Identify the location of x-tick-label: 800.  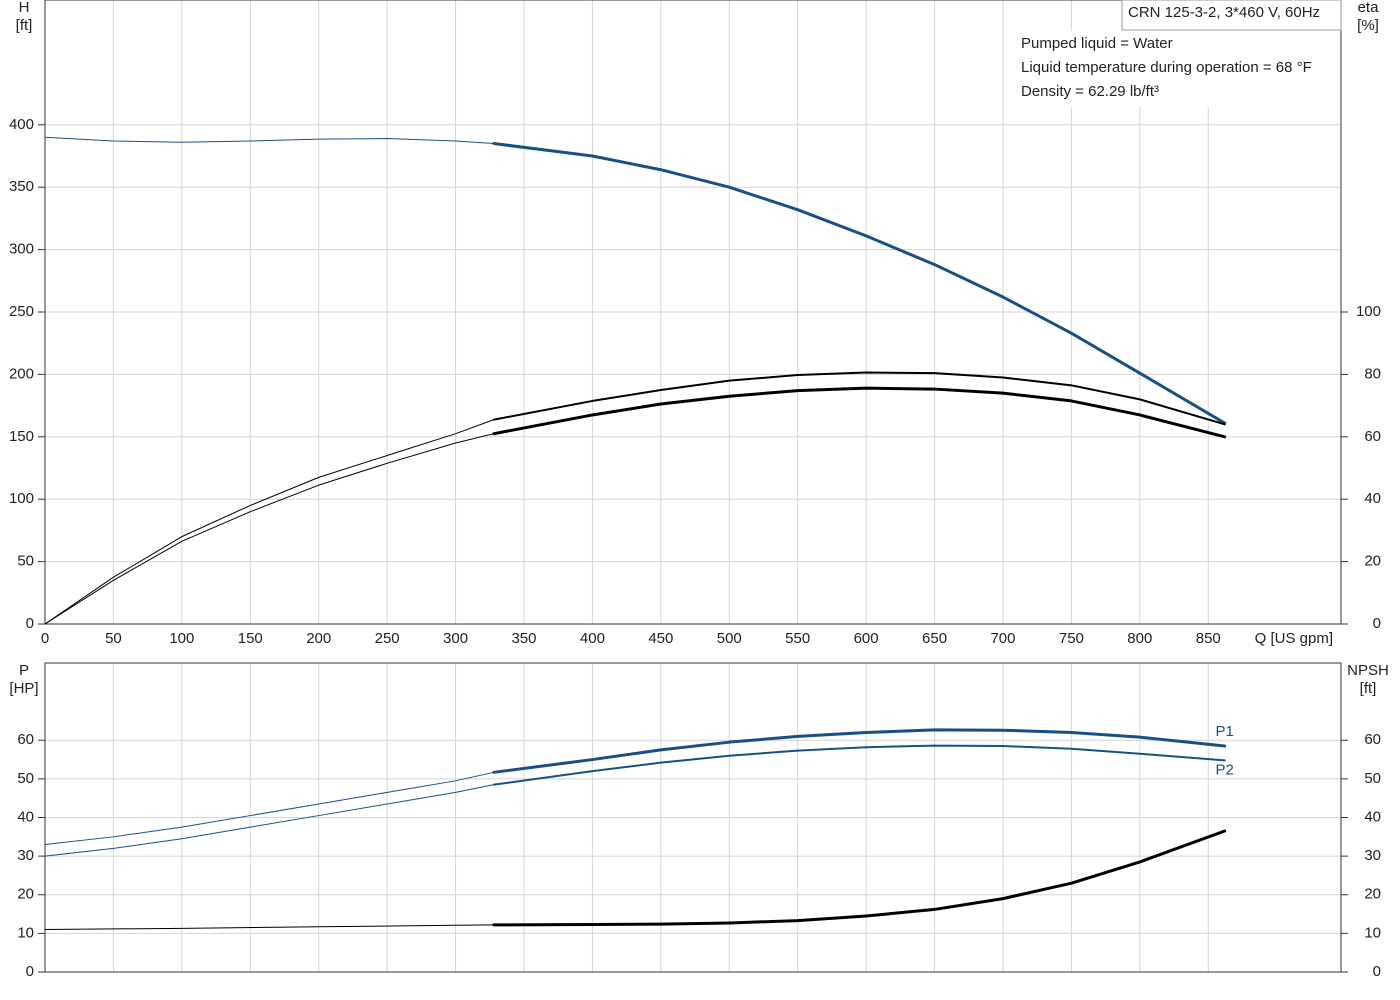
(1139, 638).